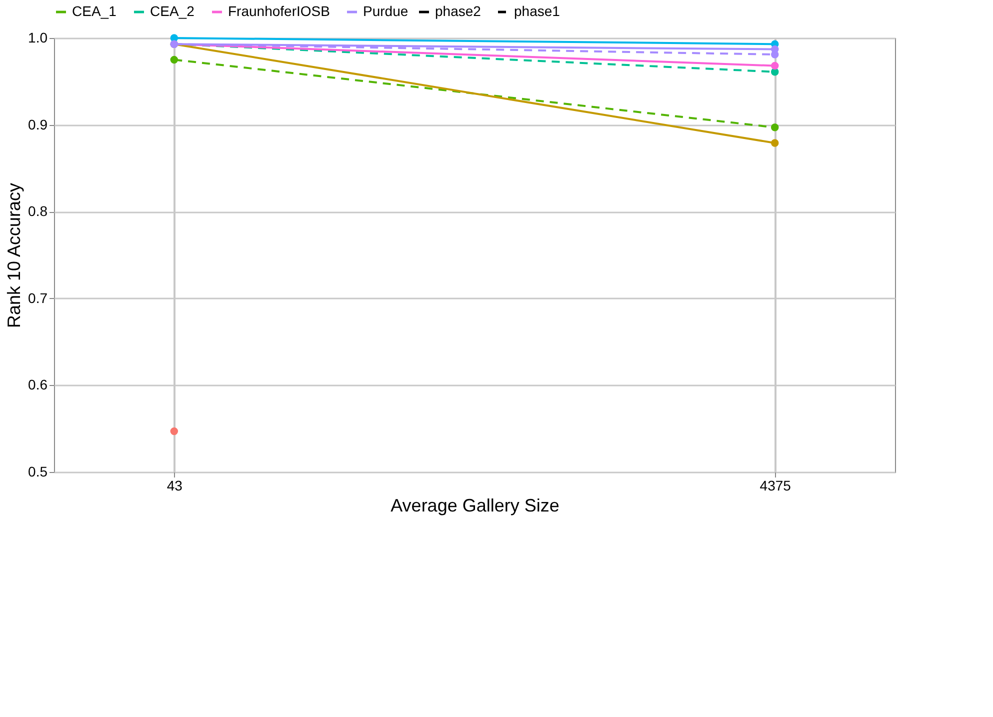  I want to click on x-tick-label: 4375, so click(776, 486).